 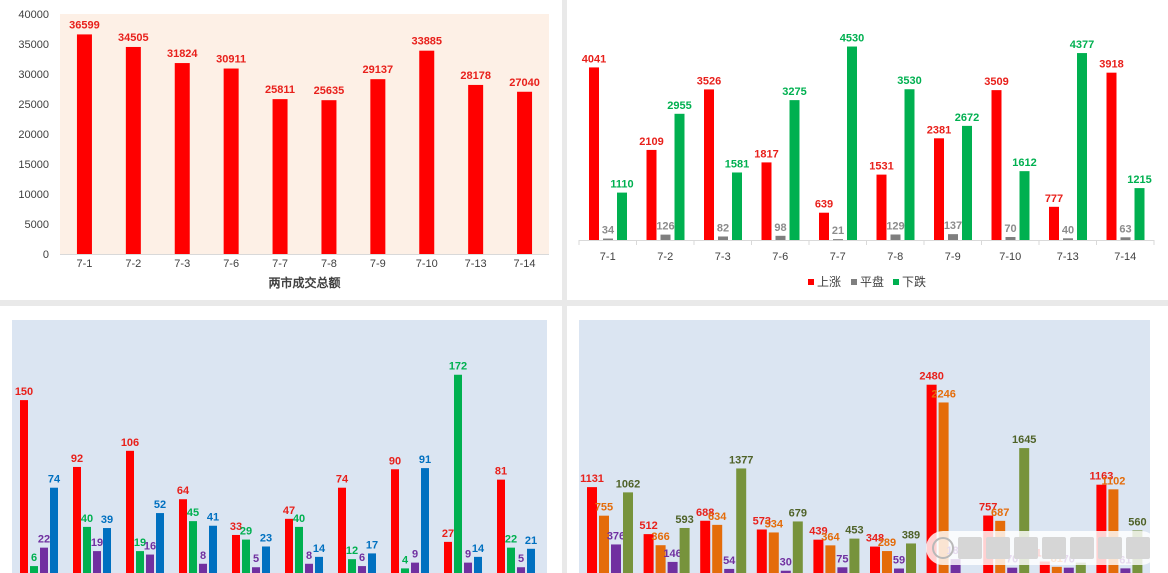 What do you see at coordinates (648, 526) in the screenshot?
I see `data-label: 512` at bounding box center [648, 526].